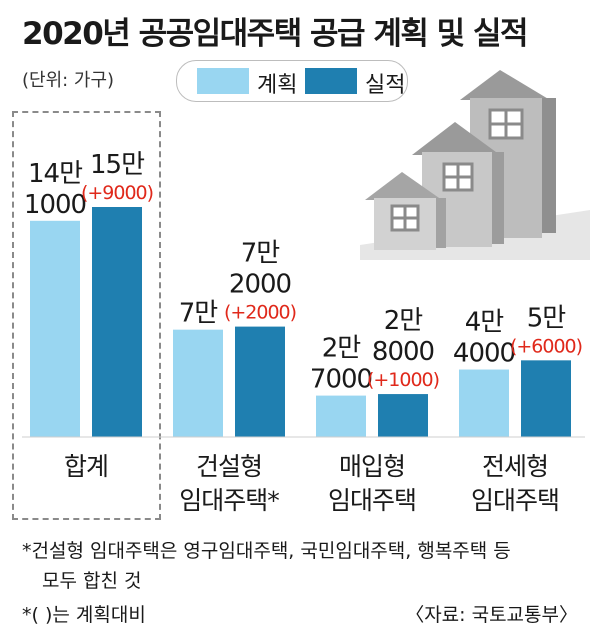 This screenshot has width=600, height=641. I want to click on plan-label-1-0: 7만, so click(198, 314).